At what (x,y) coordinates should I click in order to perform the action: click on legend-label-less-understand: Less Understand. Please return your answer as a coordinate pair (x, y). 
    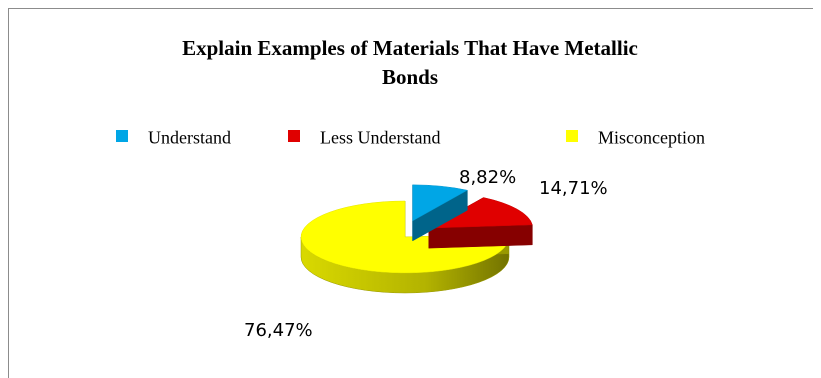
    Looking at the image, I should click on (380, 137).